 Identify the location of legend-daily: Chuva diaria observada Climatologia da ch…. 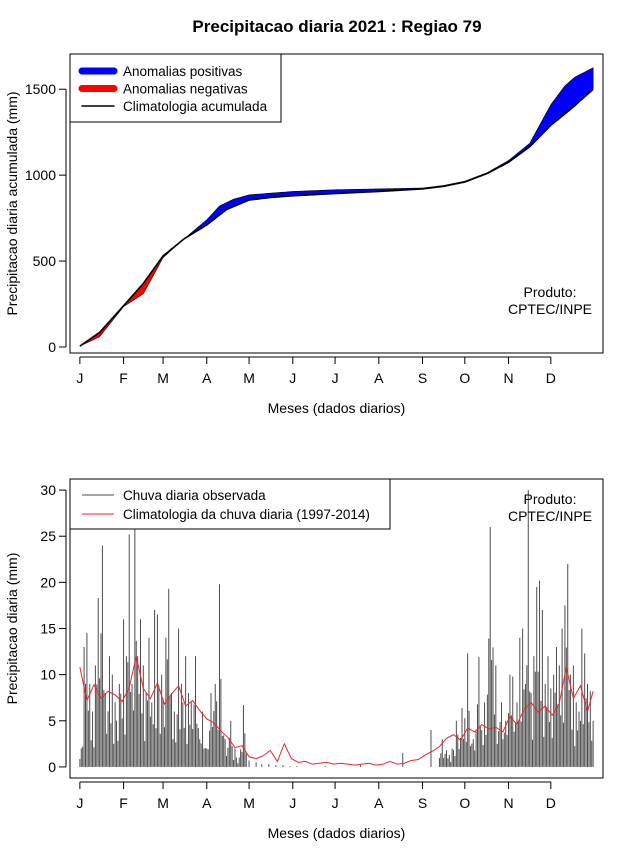
(230, 504).